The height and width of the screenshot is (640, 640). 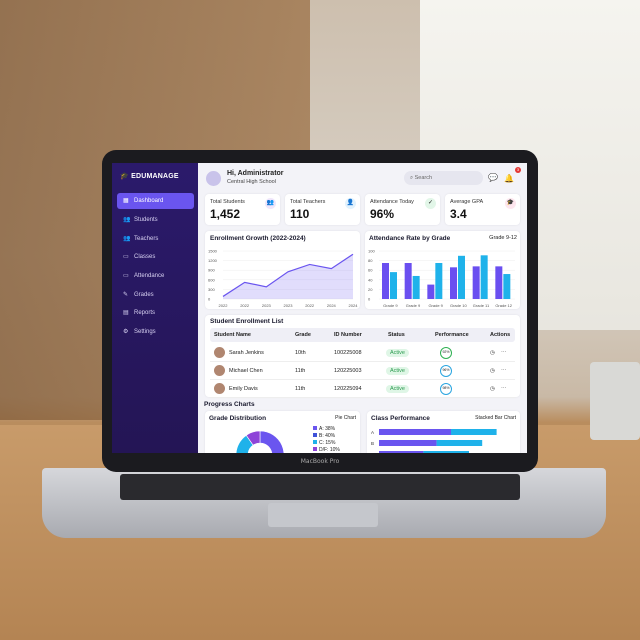 I want to click on y-tick-label: 0, so click(x=369, y=299).